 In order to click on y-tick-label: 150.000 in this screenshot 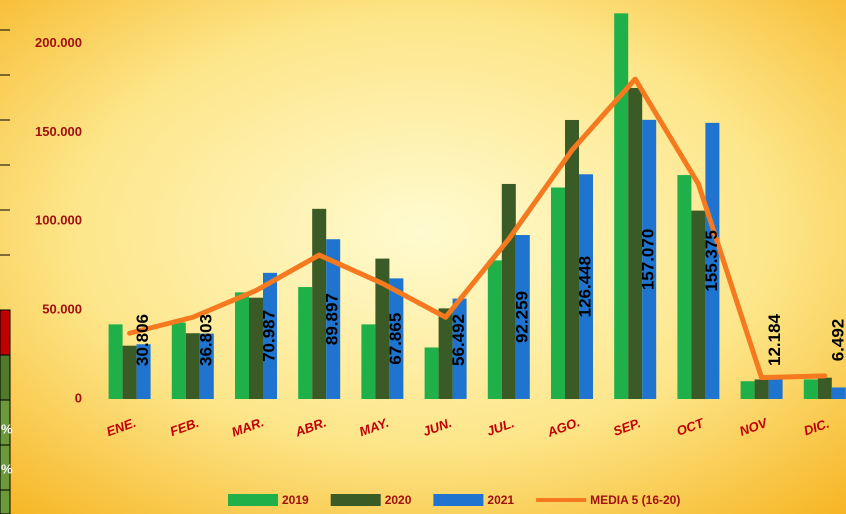, I will do `click(58, 131)`.